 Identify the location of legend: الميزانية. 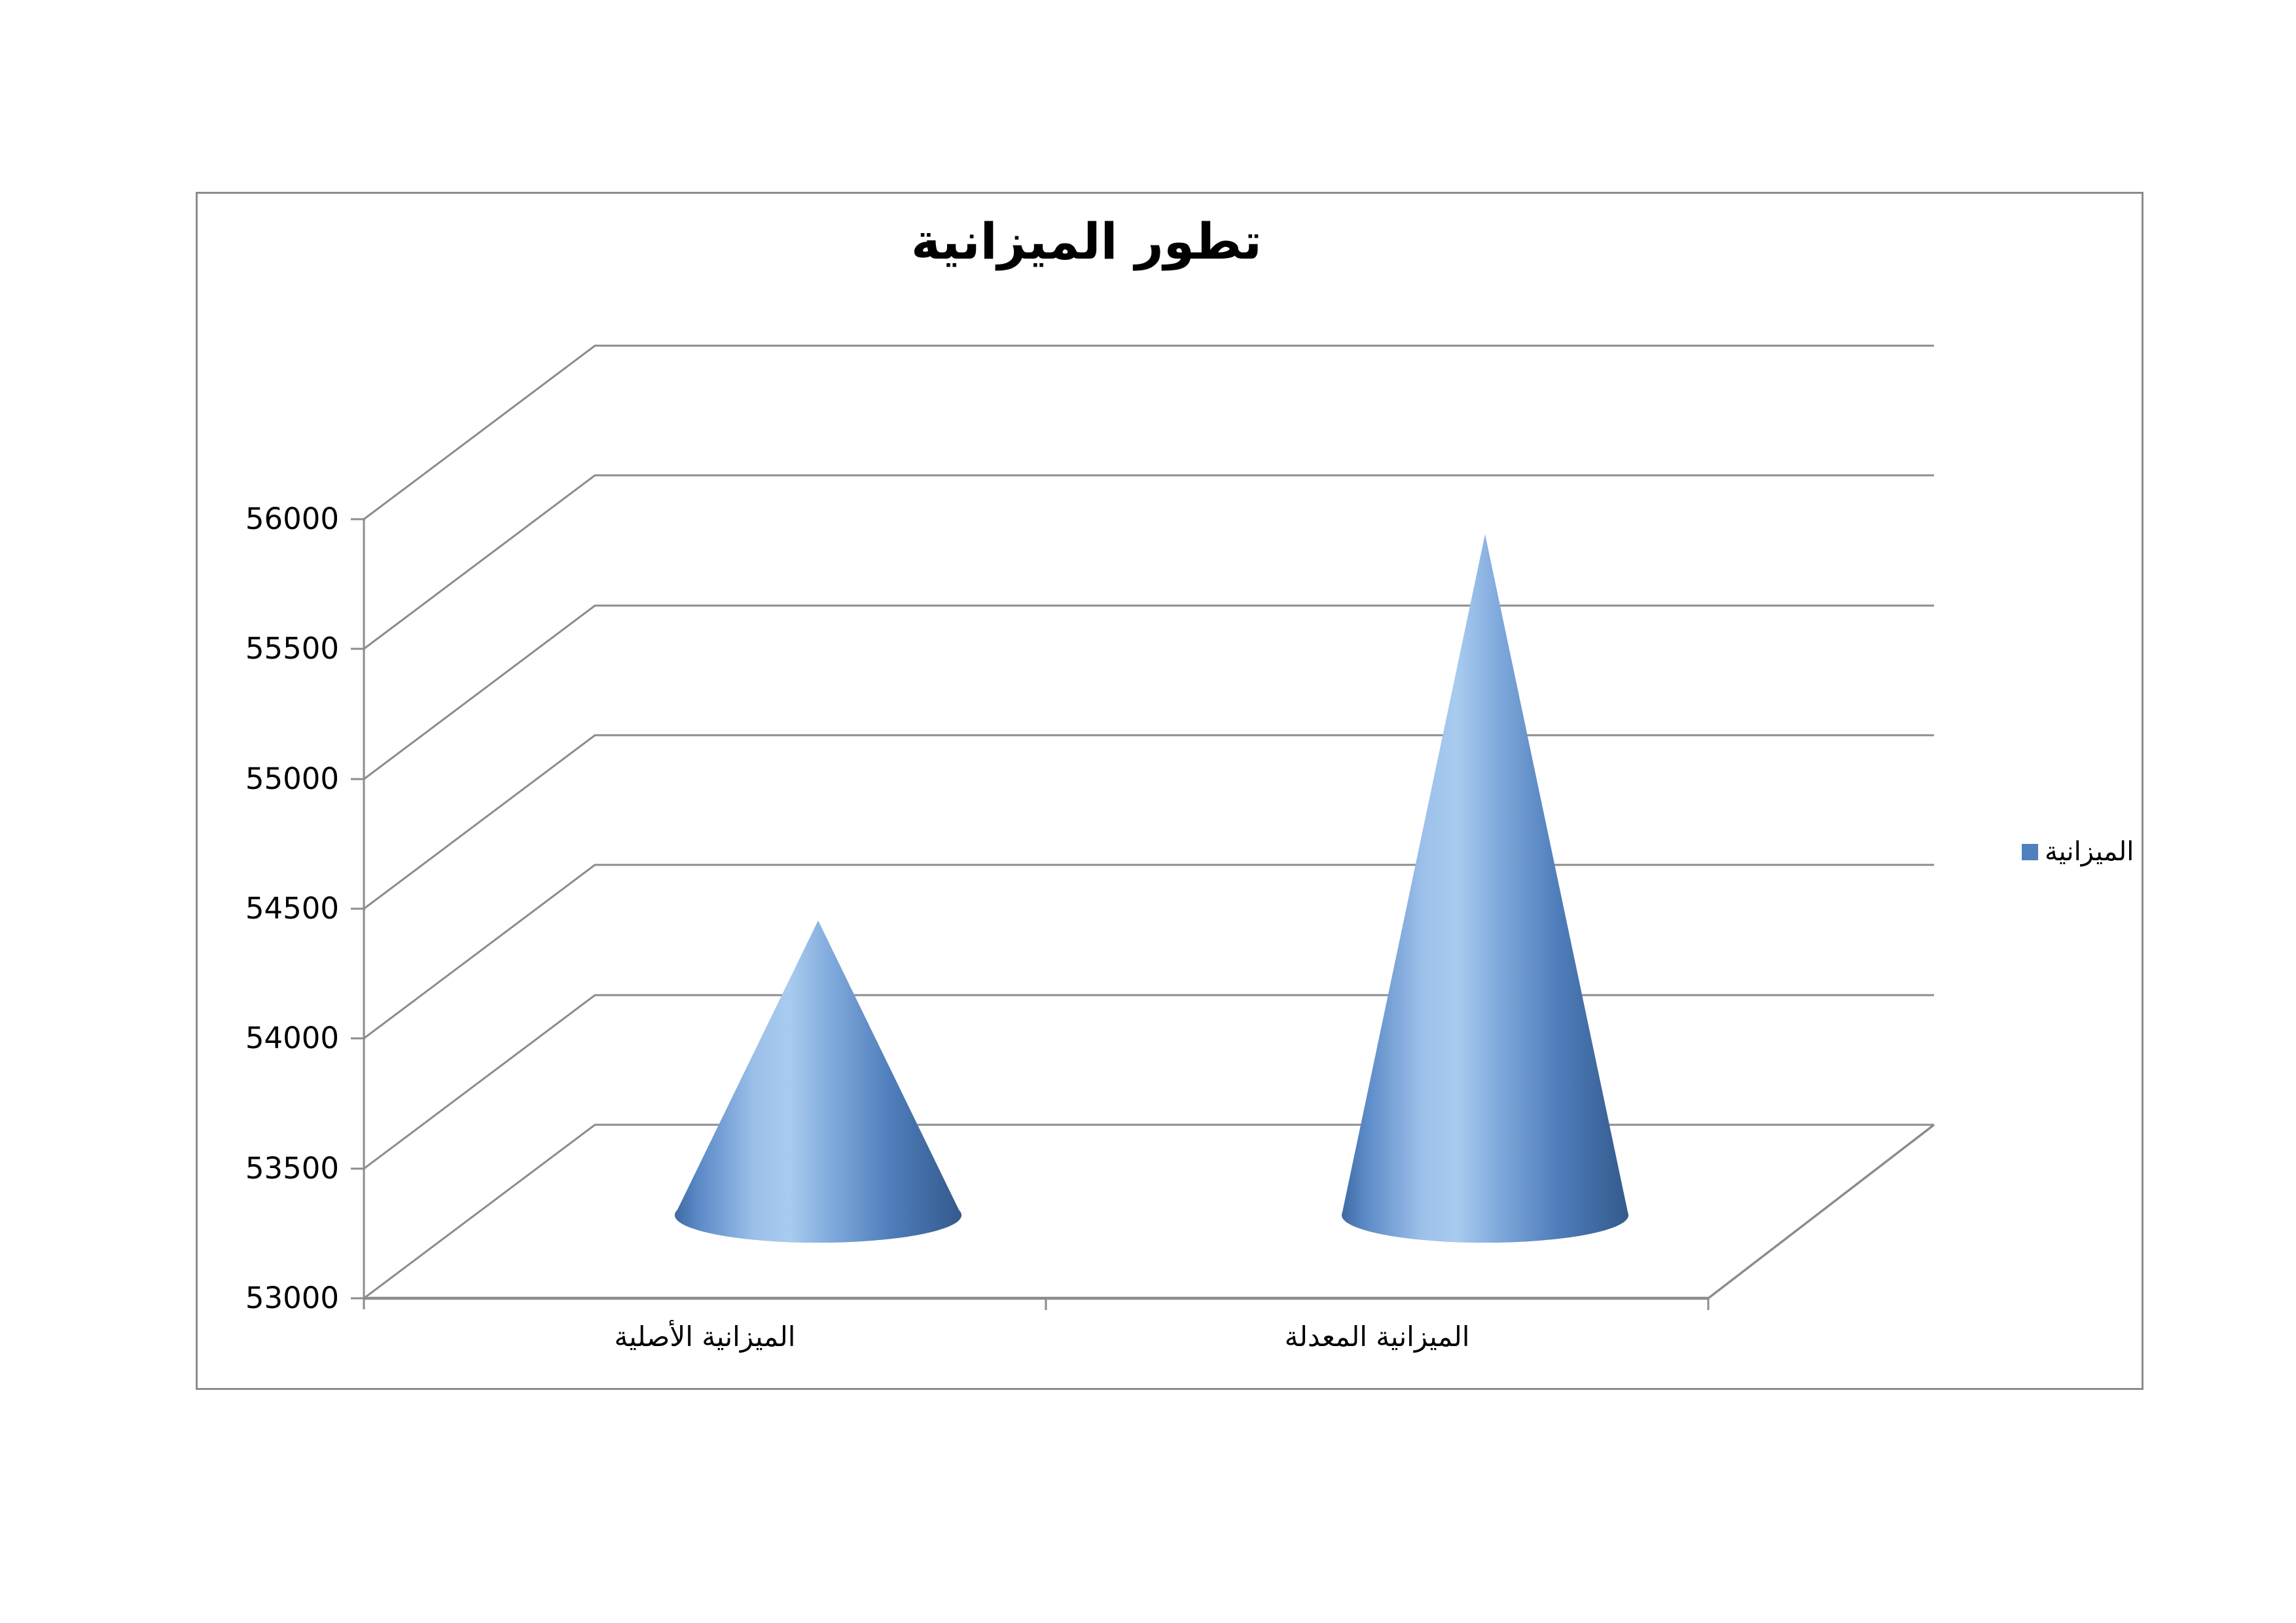
(2078, 852).